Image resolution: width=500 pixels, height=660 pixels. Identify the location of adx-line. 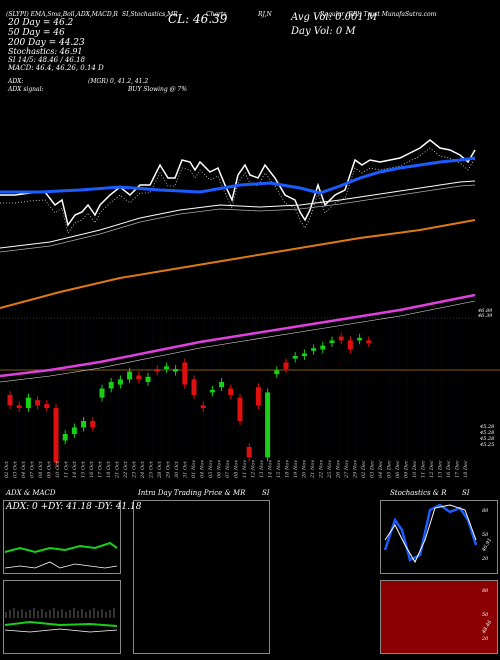
(61, 547).